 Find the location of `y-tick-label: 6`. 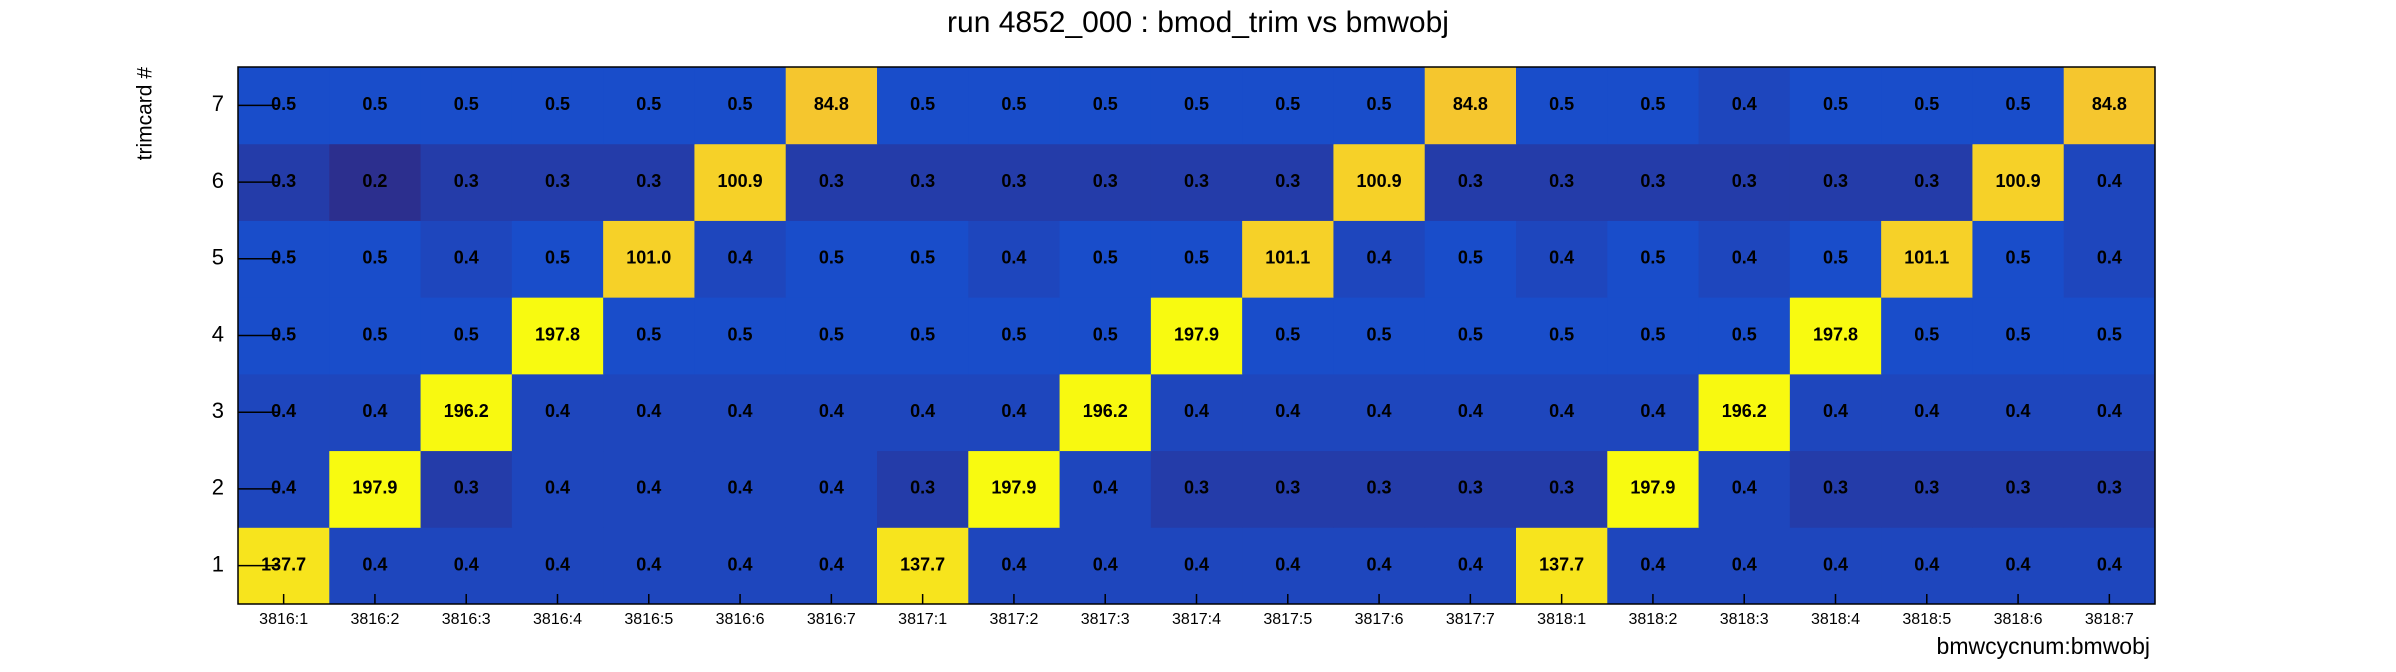

y-tick-label: 6 is located at coordinates (218, 180).